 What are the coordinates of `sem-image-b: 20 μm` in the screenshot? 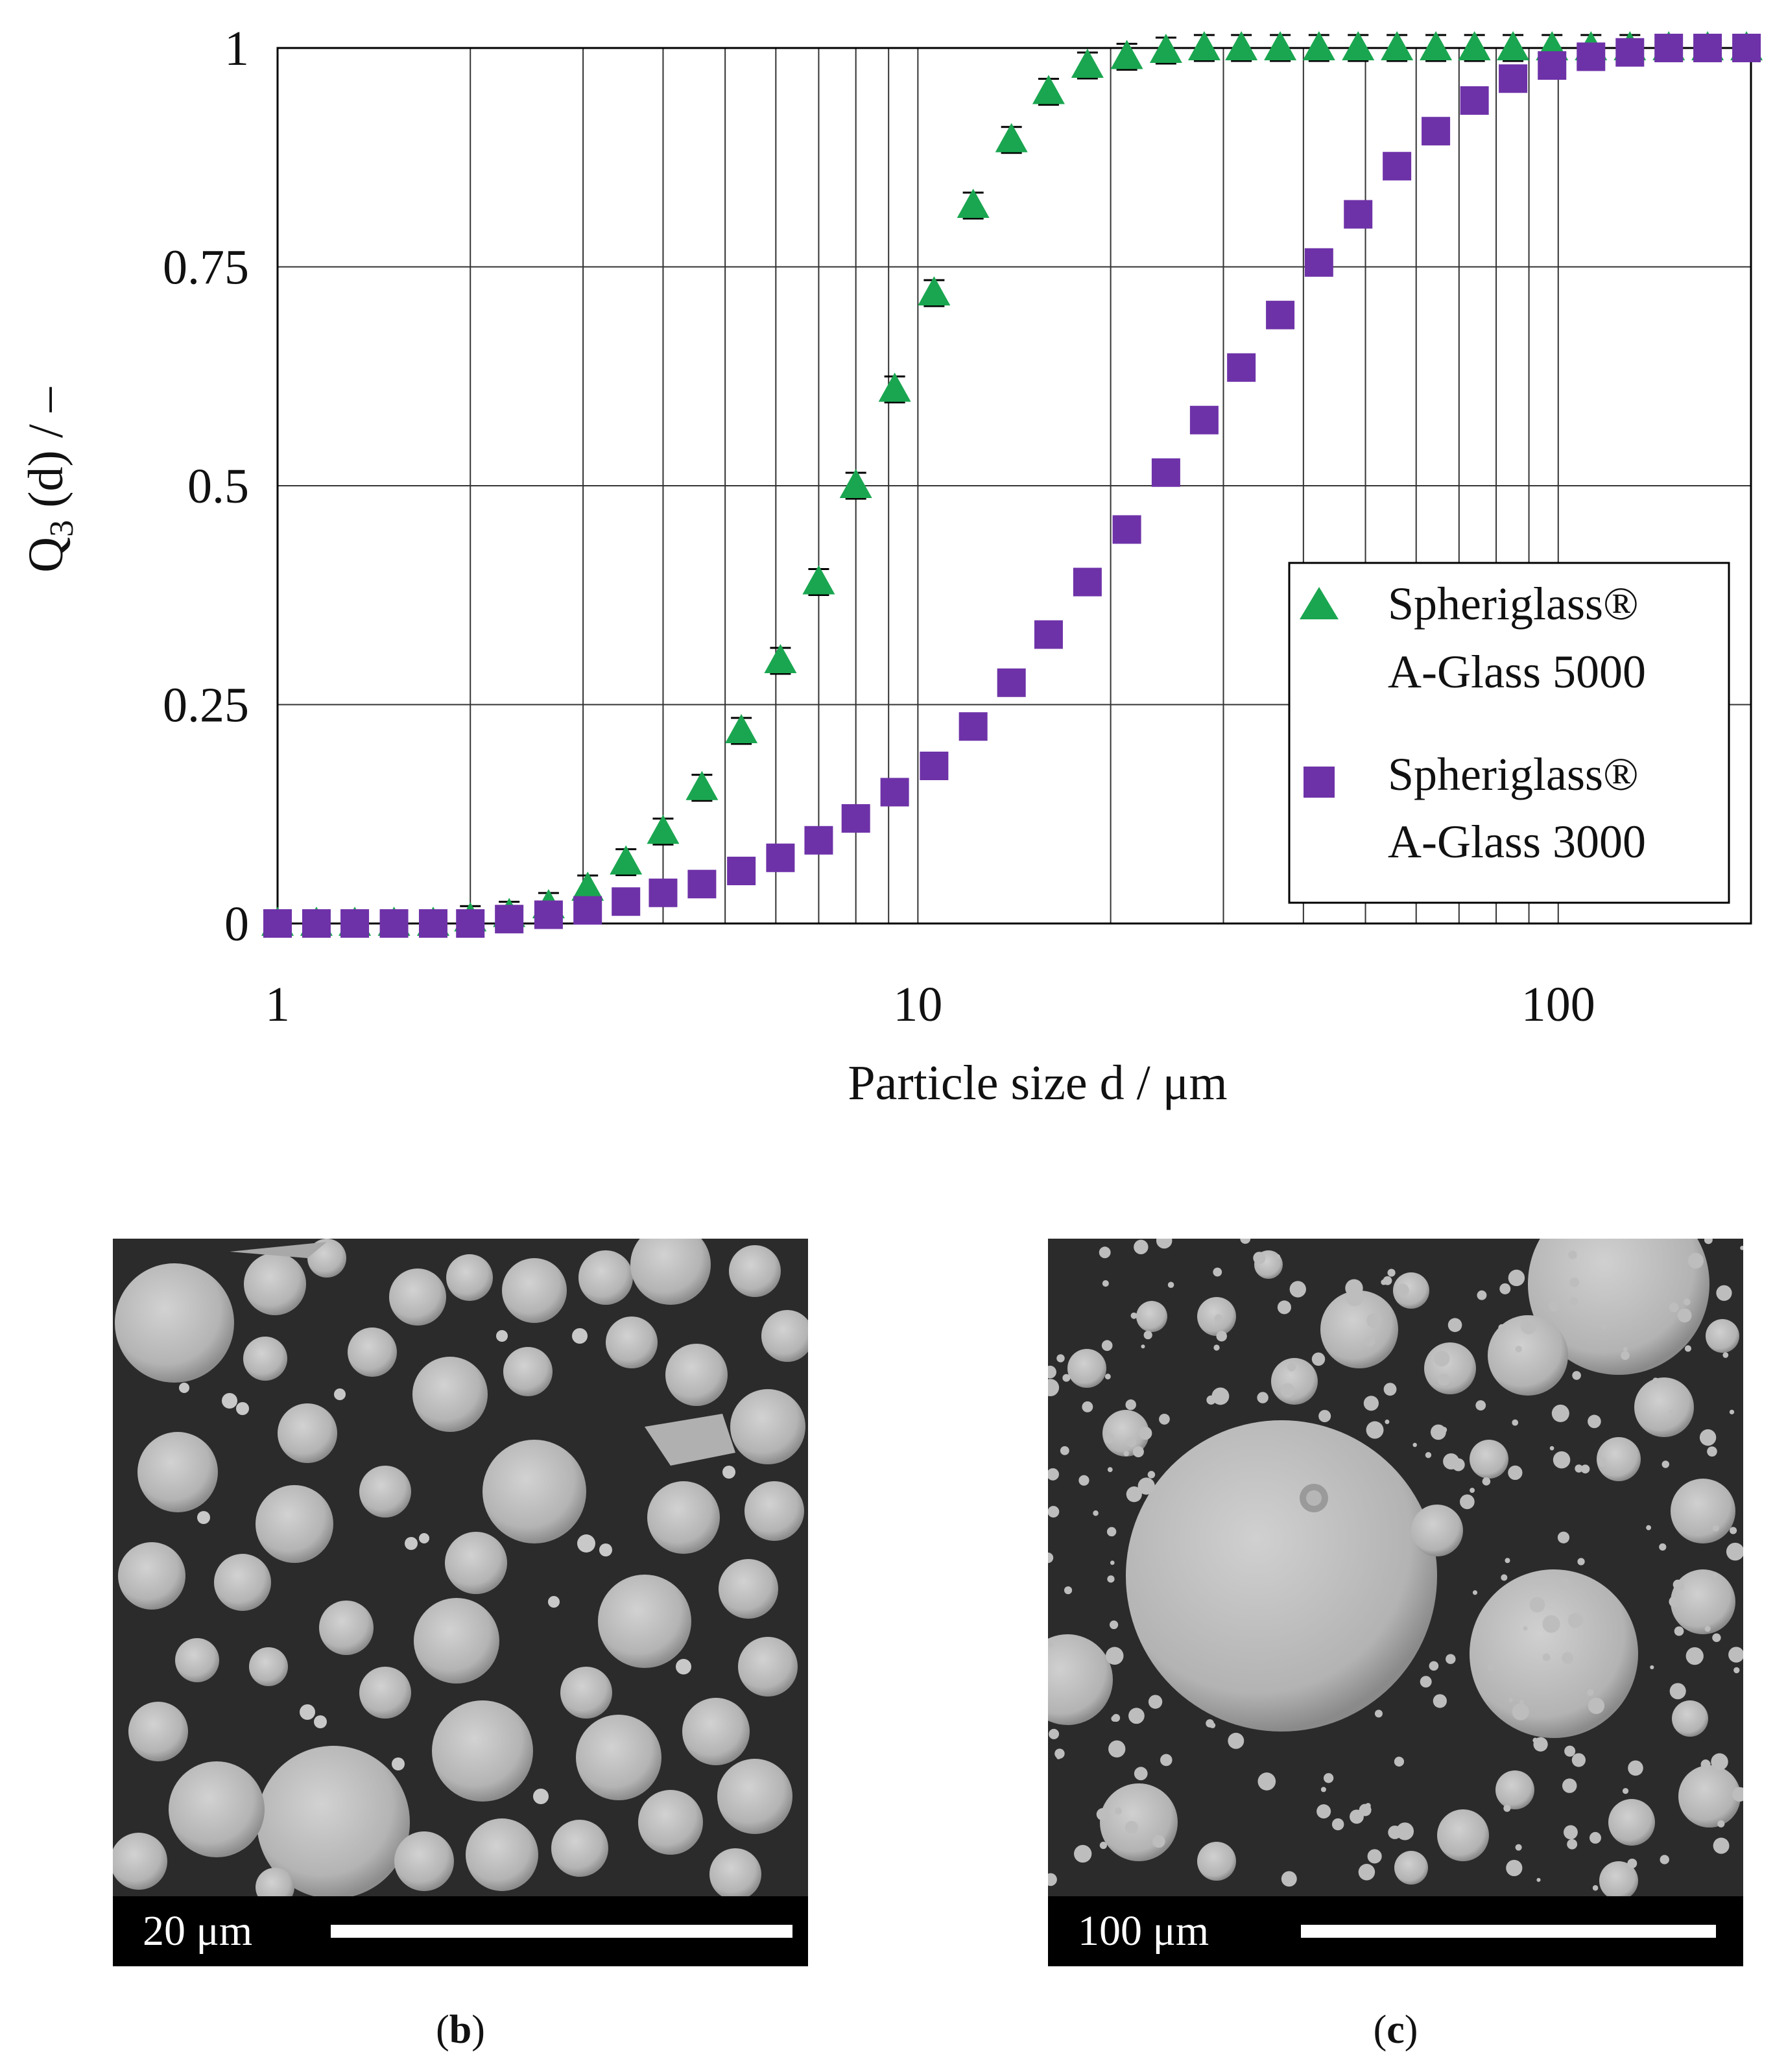 It's located at (461, 1602).